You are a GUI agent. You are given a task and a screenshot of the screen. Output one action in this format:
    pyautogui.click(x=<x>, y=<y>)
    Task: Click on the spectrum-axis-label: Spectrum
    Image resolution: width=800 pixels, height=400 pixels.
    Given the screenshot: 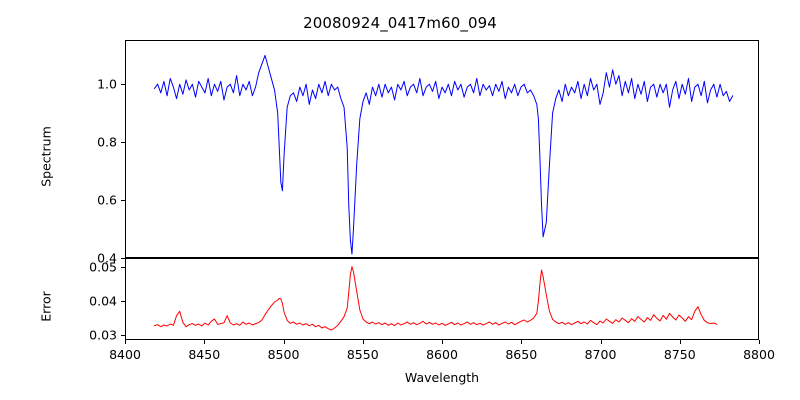 What is the action you would take?
    pyautogui.click(x=46, y=156)
    